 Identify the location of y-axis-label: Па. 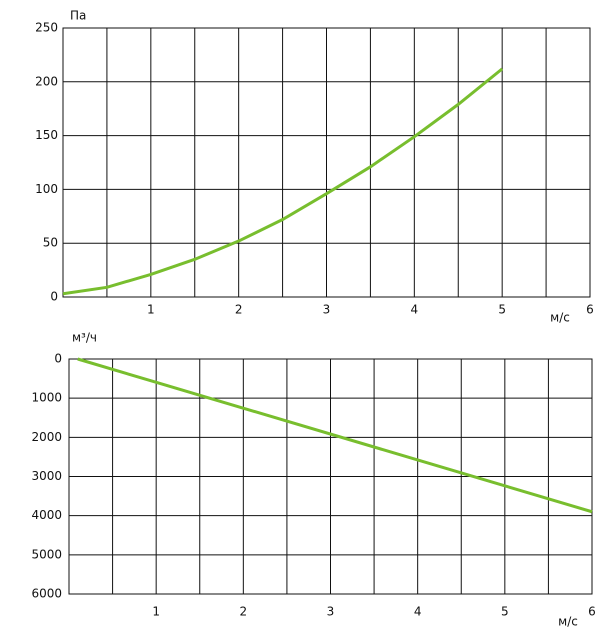
(78, 16).